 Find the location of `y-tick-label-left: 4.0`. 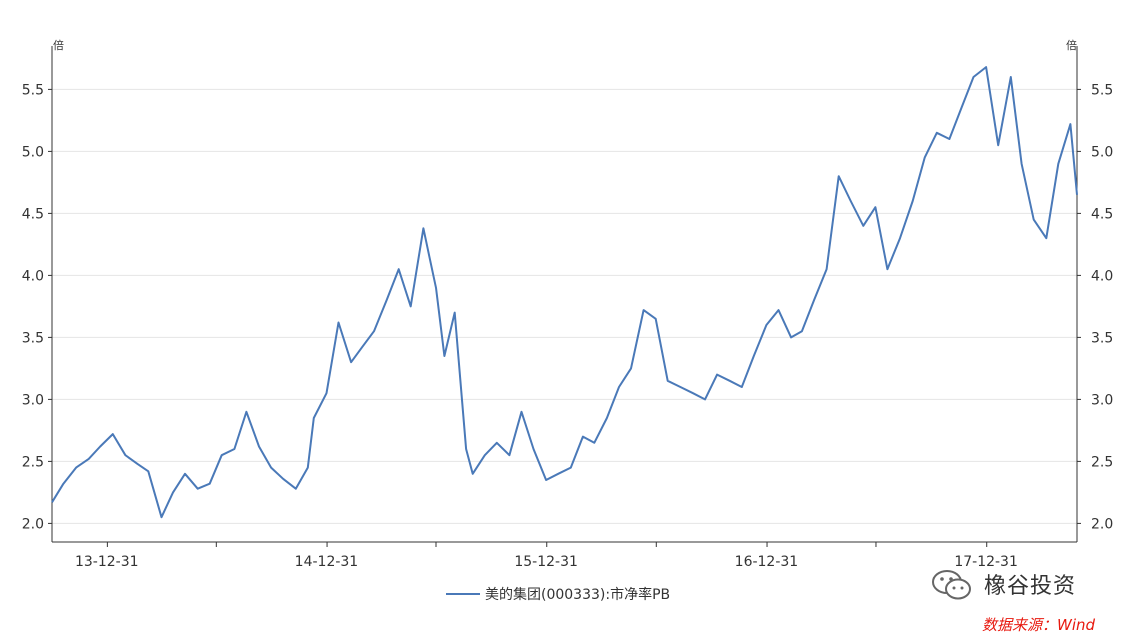

y-tick-label-left: 4.0 is located at coordinates (33, 276).